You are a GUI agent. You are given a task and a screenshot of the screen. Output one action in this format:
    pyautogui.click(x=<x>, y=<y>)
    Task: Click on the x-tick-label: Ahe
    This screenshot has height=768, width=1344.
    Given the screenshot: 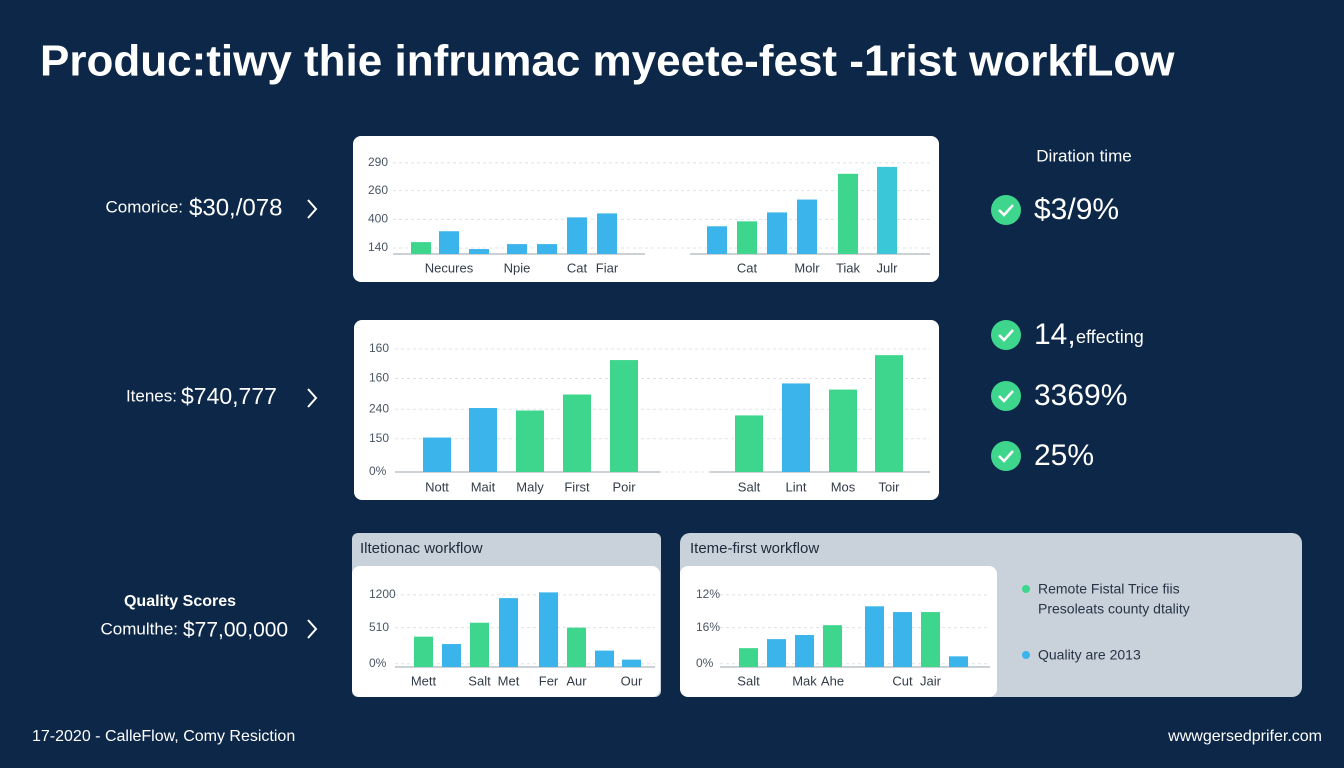 What is the action you would take?
    pyautogui.click(x=832, y=680)
    